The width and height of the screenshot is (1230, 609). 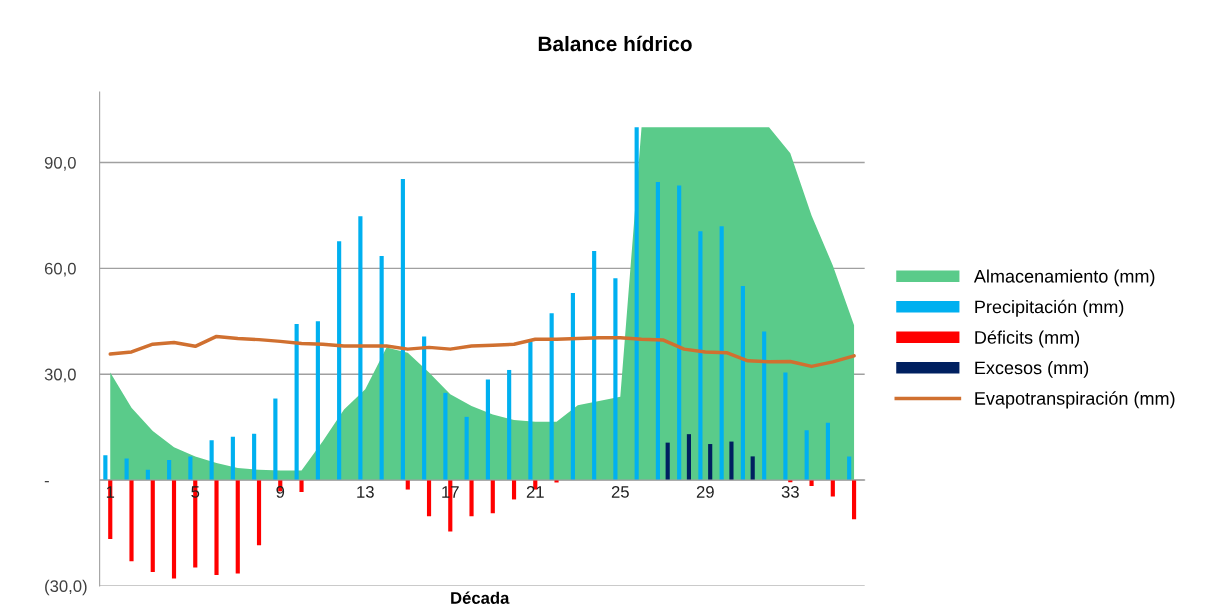 What do you see at coordinates (705, 492) in the screenshot?
I see `x-tick-label: 29` at bounding box center [705, 492].